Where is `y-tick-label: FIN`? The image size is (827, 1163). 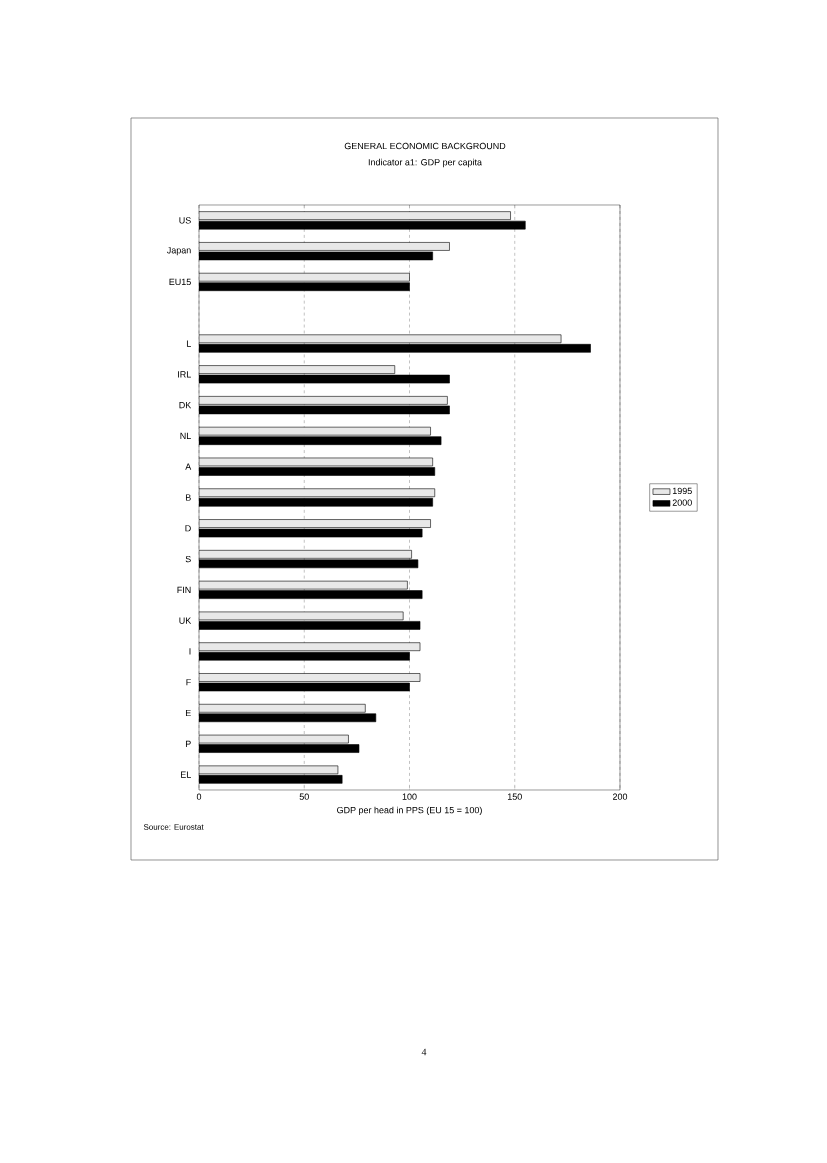 y-tick-label: FIN is located at coordinates (184, 589).